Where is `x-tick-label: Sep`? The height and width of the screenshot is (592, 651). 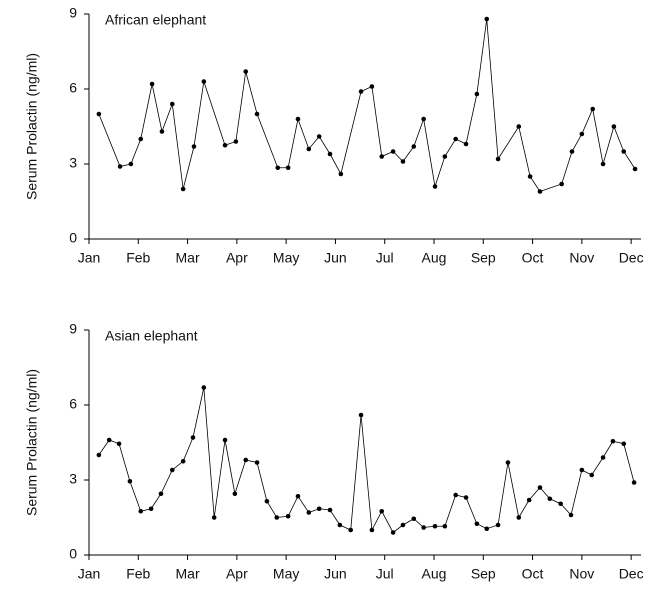
x-tick-label: Sep is located at coordinates (483, 574).